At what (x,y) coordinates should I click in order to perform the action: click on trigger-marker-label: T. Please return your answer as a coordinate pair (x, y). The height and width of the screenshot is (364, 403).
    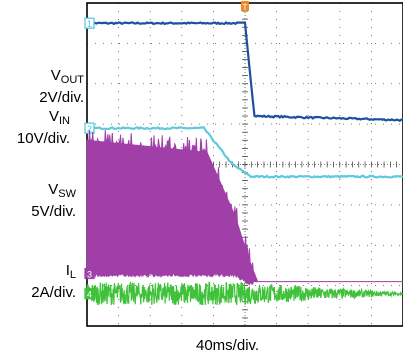
    Looking at the image, I should click on (245, 7).